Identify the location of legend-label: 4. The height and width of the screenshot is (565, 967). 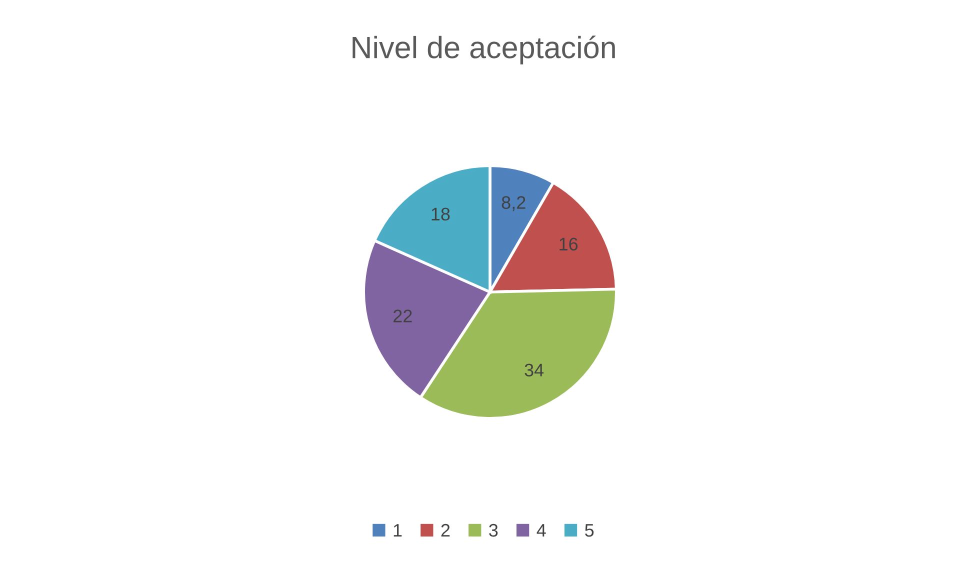
(541, 530).